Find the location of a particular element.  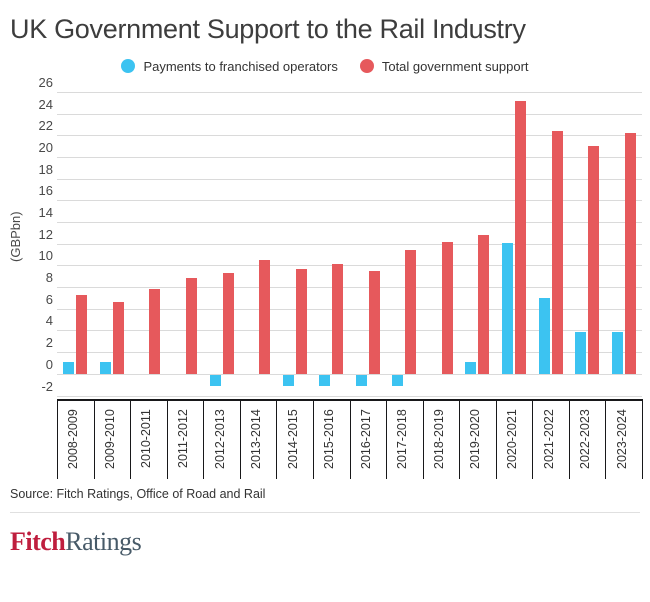

y-tick-label-0: 0 is located at coordinates (49, 364).